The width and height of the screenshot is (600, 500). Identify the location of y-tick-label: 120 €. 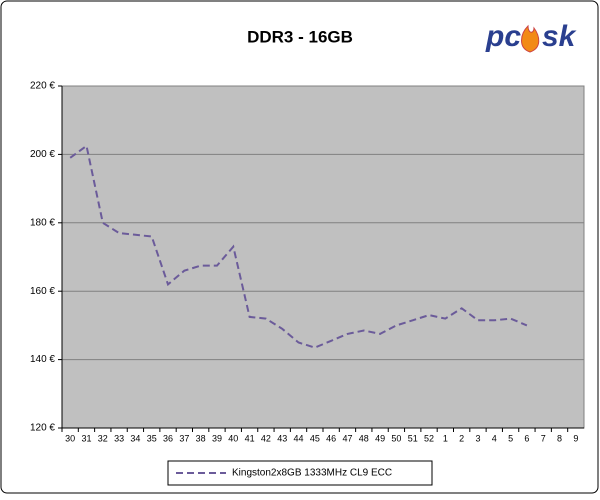
(42, 428).